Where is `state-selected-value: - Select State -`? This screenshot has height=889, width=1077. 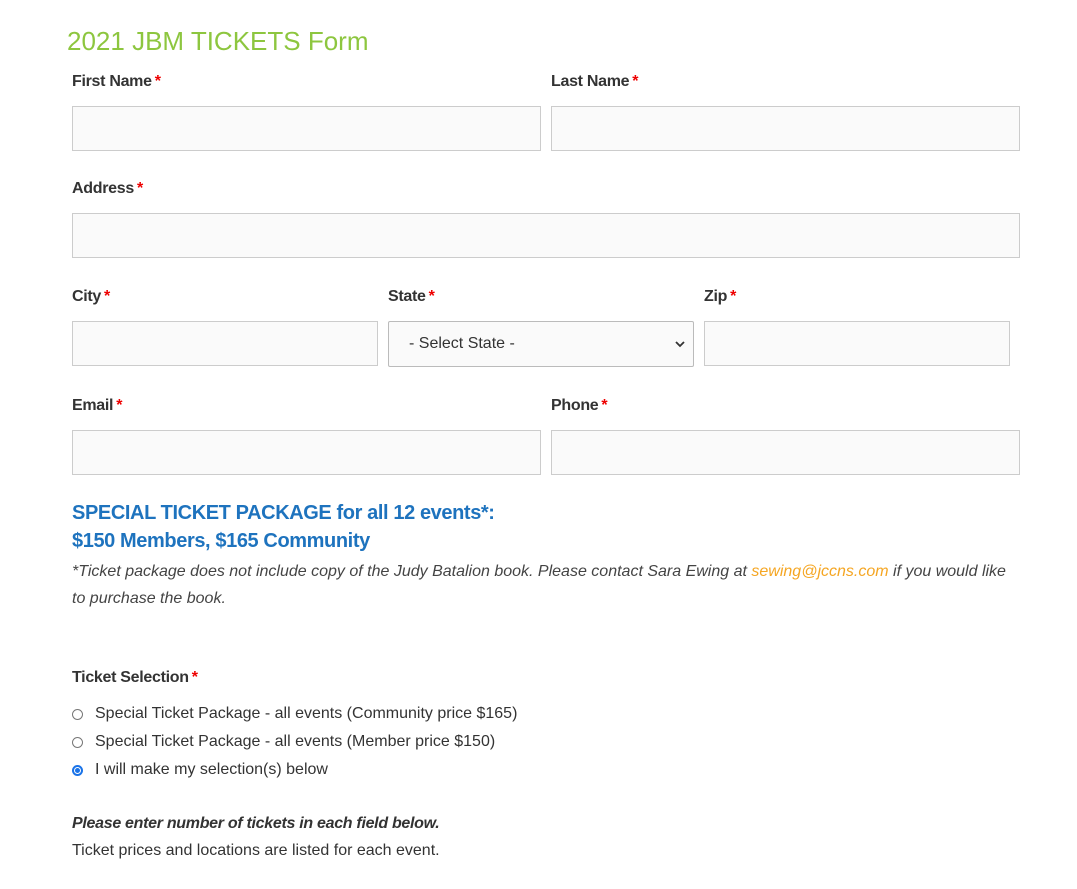
state-selected-value: - Select State - is located at coordinates (462, 343).